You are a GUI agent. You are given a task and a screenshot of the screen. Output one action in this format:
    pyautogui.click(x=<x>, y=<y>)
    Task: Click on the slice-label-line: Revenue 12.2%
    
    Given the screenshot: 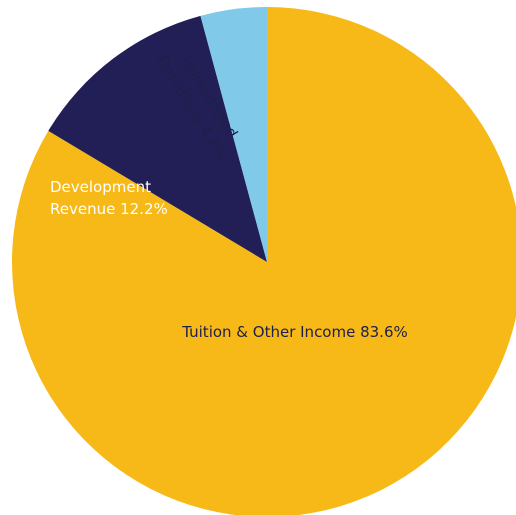 What is the action you would take?
    pyautogui.click(x=109, y=209)
    